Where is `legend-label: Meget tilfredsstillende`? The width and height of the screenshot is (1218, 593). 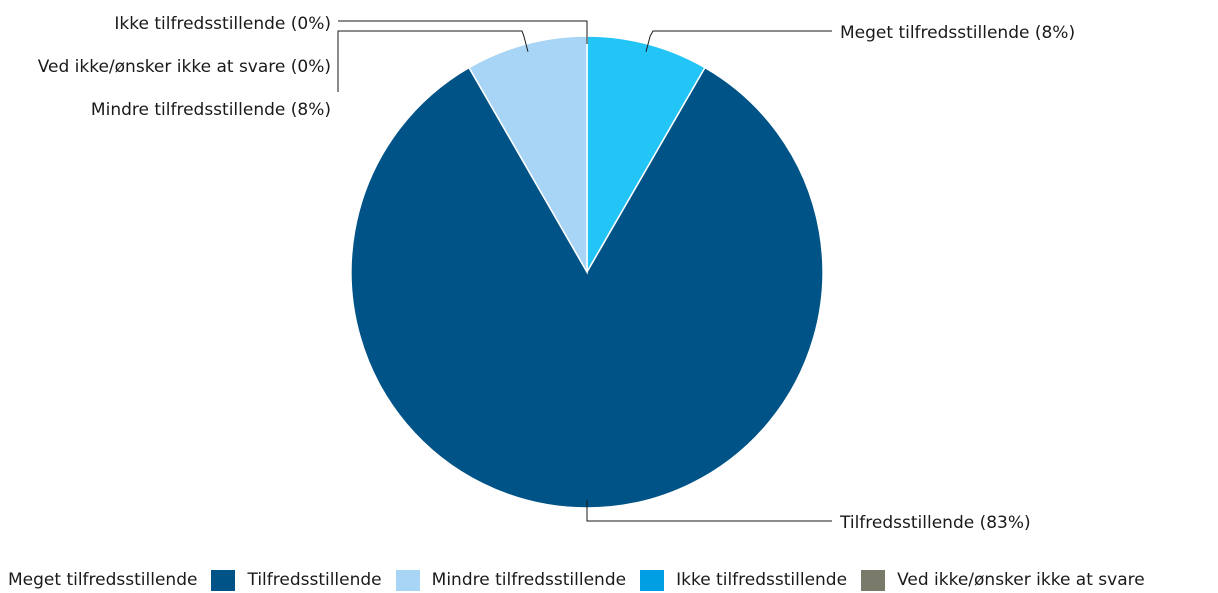 legend-label: Meget tilfredsstillende is located at coordinates (103, 580).